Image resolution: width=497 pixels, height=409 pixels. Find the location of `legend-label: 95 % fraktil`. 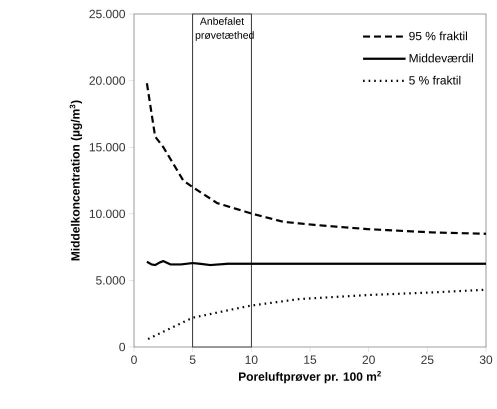

legend-label: 95 % fraktil is located at coordinates (438, 36).